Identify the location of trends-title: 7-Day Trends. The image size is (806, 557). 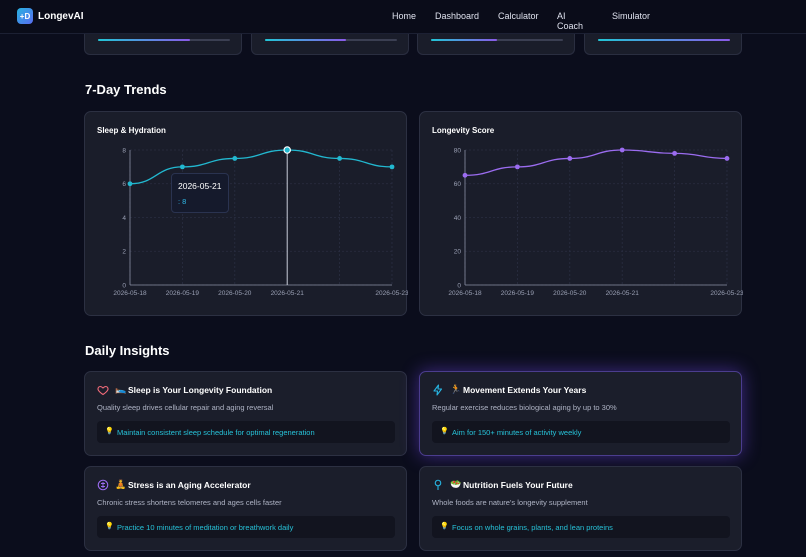
(126, 89).